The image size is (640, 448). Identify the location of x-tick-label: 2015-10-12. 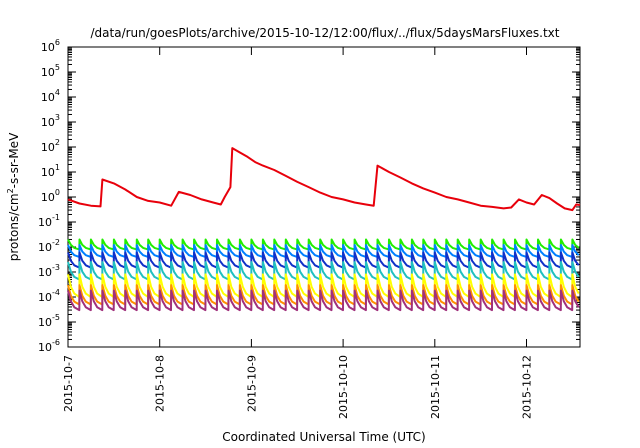
(527, 387).